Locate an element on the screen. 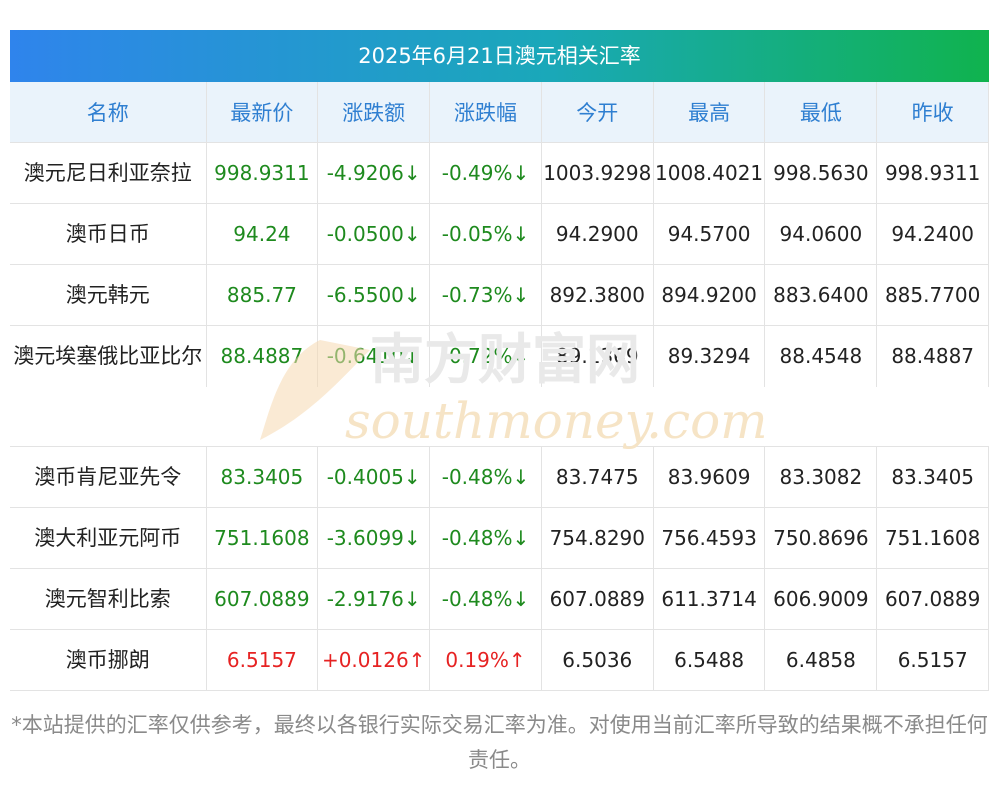  price-change: -6.5500↓ is located at coordinates (374, 295).